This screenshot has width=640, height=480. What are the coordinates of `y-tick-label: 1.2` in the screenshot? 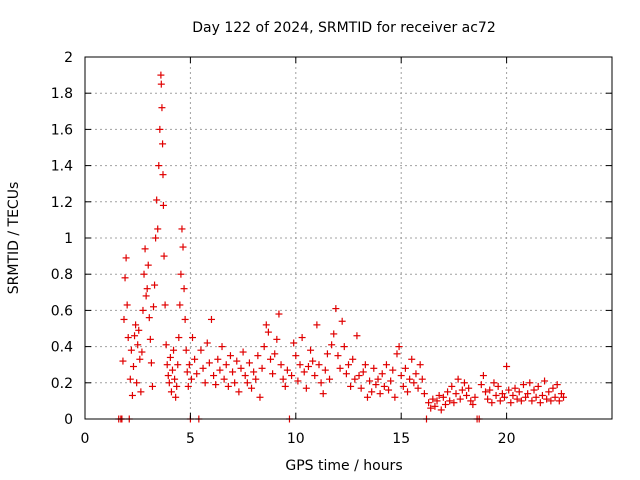 It's located at (62, 203).